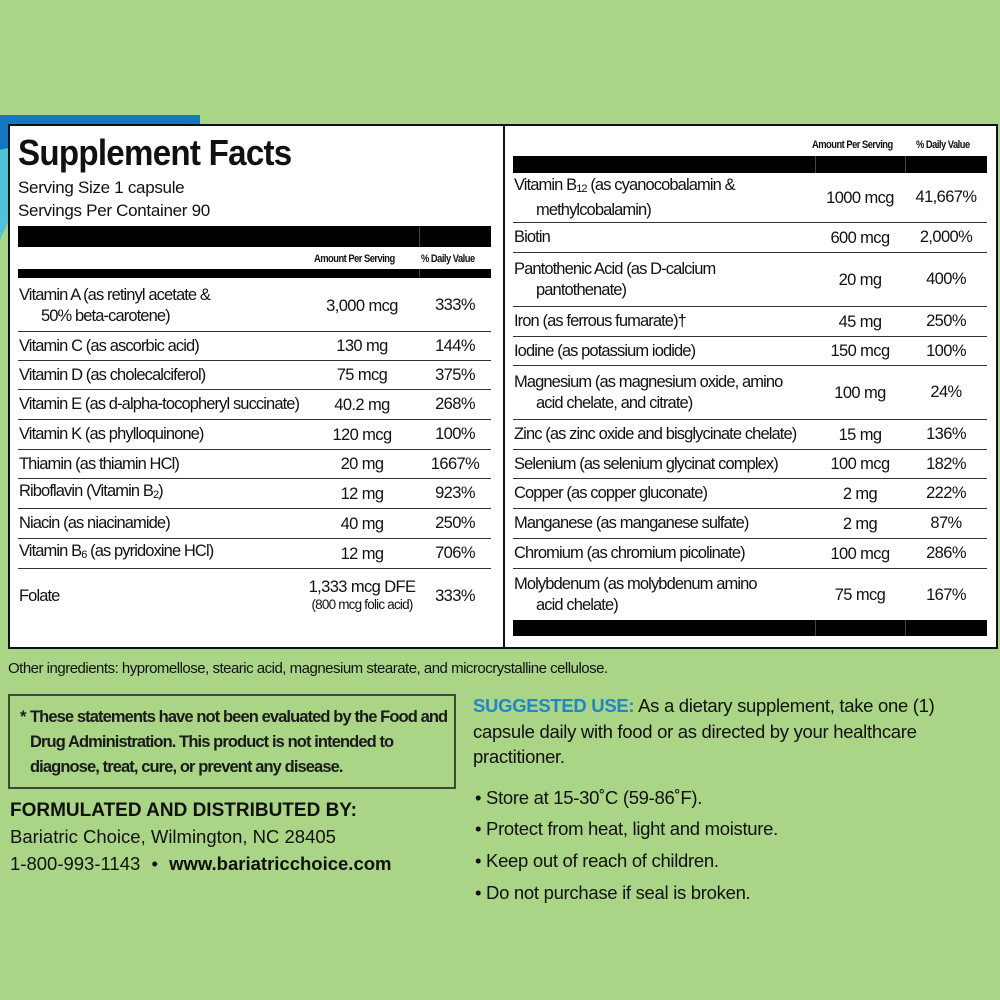  I want to click on amount: 130 mg, so click(362, 346).